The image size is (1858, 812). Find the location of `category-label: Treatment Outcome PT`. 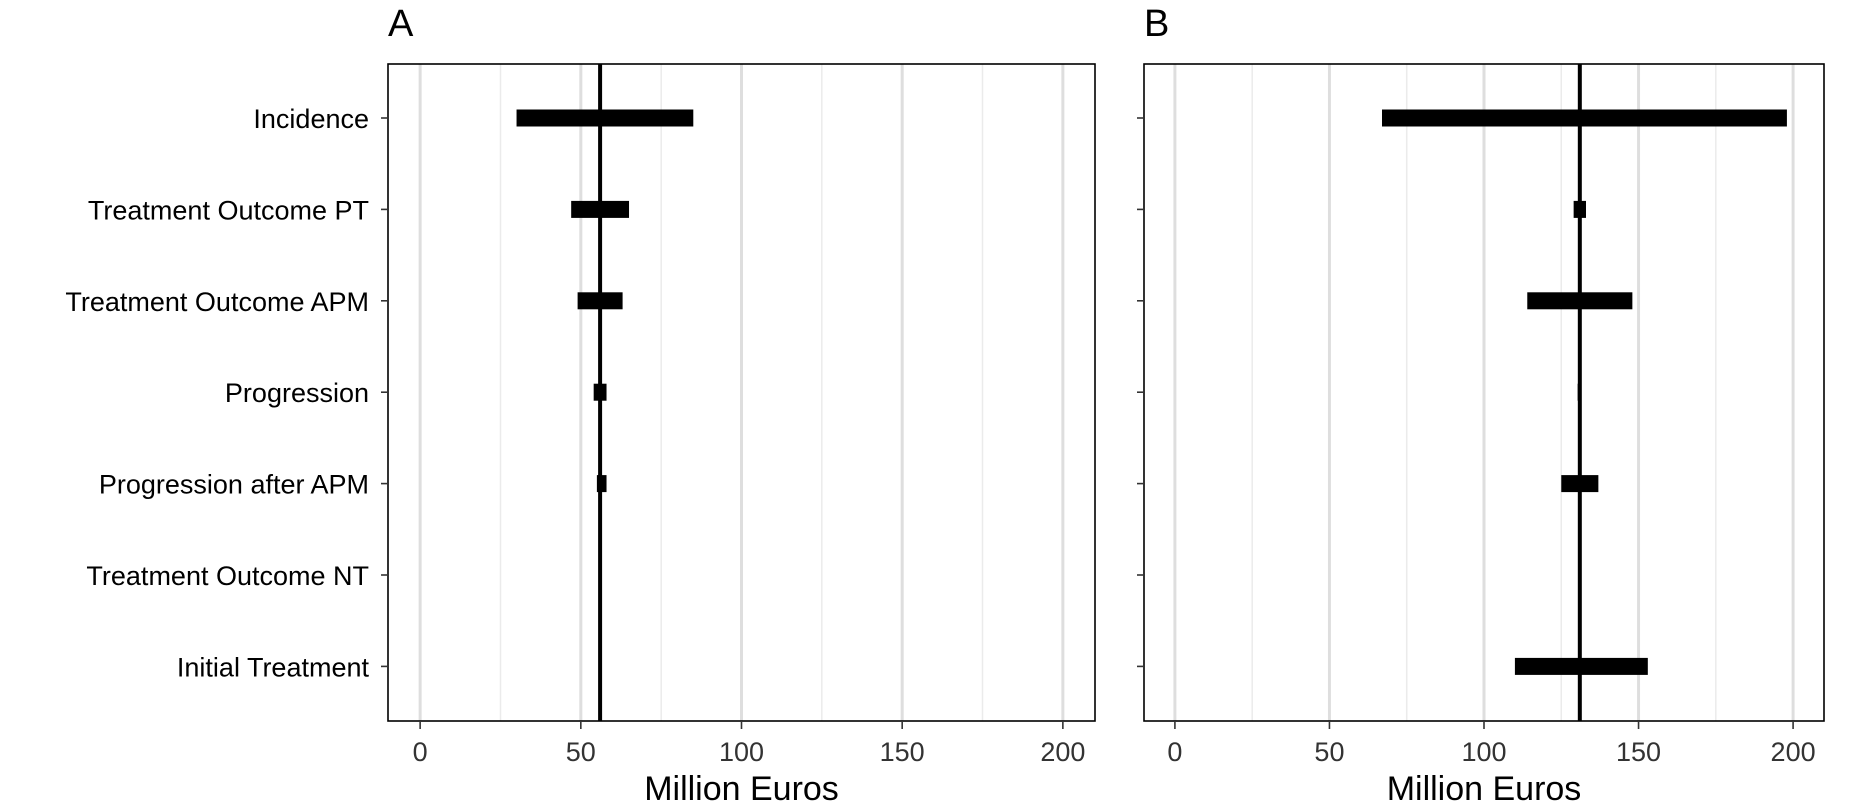

category-label: Treatment Outcome PT is located at coordinates (228, 210).